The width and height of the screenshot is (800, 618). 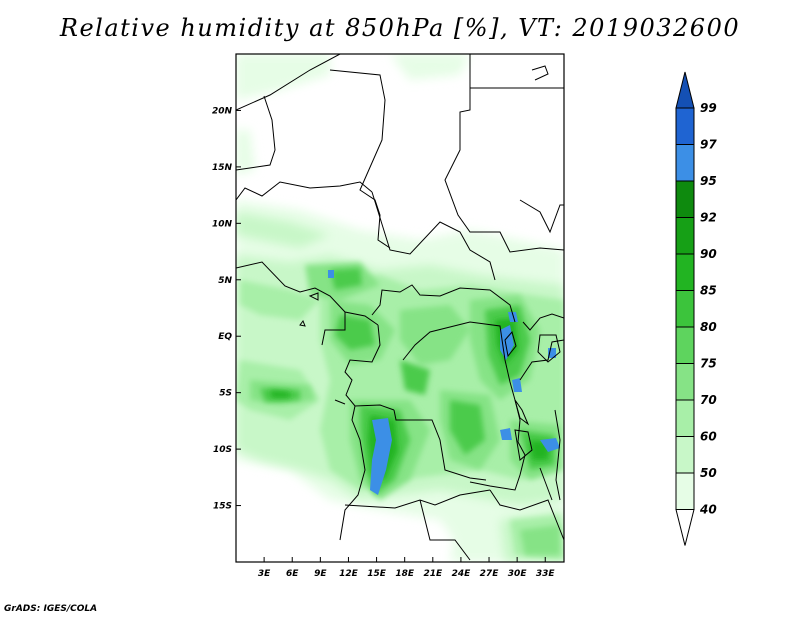 What do you see at coordinates (708, 291) in the screenshot?
I see `colorbar-label: 85` at bounding box center [708, 291].